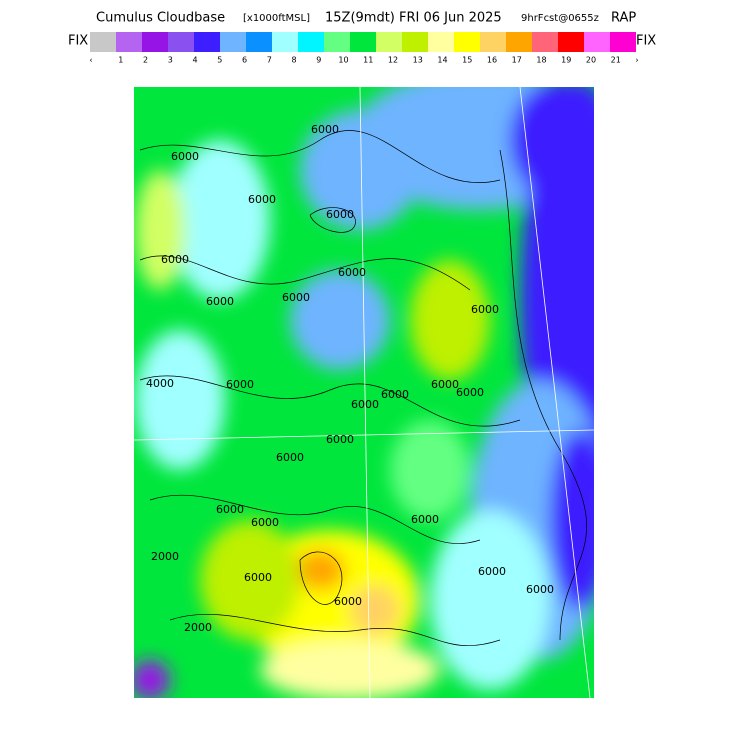 The width and height of the screenshot is (729, 733). Describe the element at coordinates (560, 18) in the screenshot. I see `title-forecast: 9hrFcst@0655z` at that location.